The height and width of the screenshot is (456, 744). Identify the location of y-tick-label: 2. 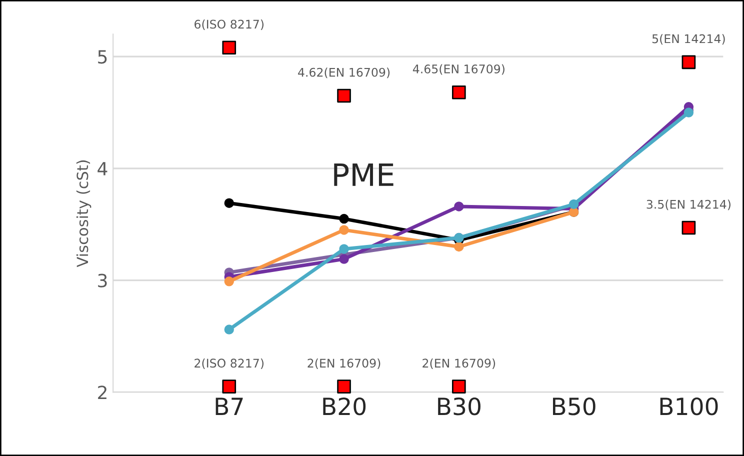
(102, 393).